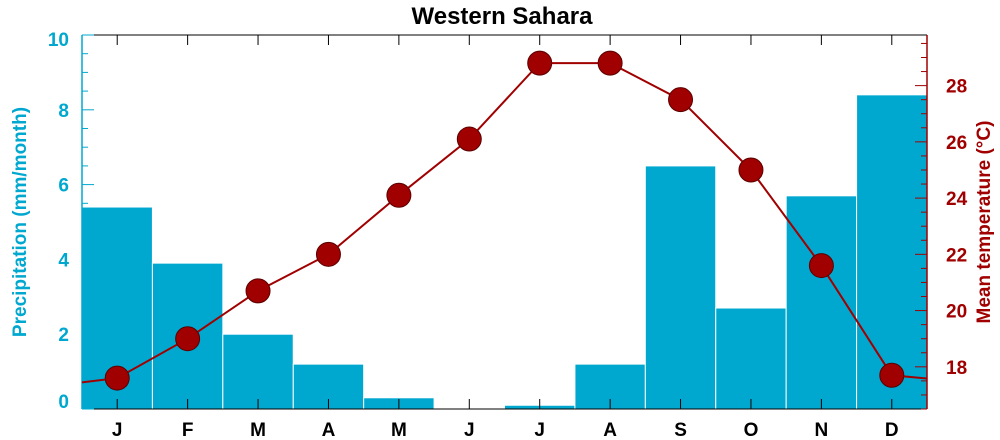  What do you see at coordinates (956, 312) in the screenshot?
I see `right-tick-label: 20` at bounding box center [956, 312].